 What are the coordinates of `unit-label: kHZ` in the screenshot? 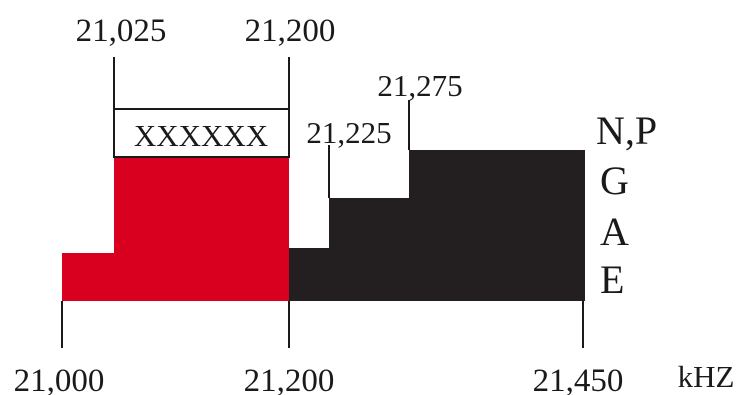 It's located at (706, 376).